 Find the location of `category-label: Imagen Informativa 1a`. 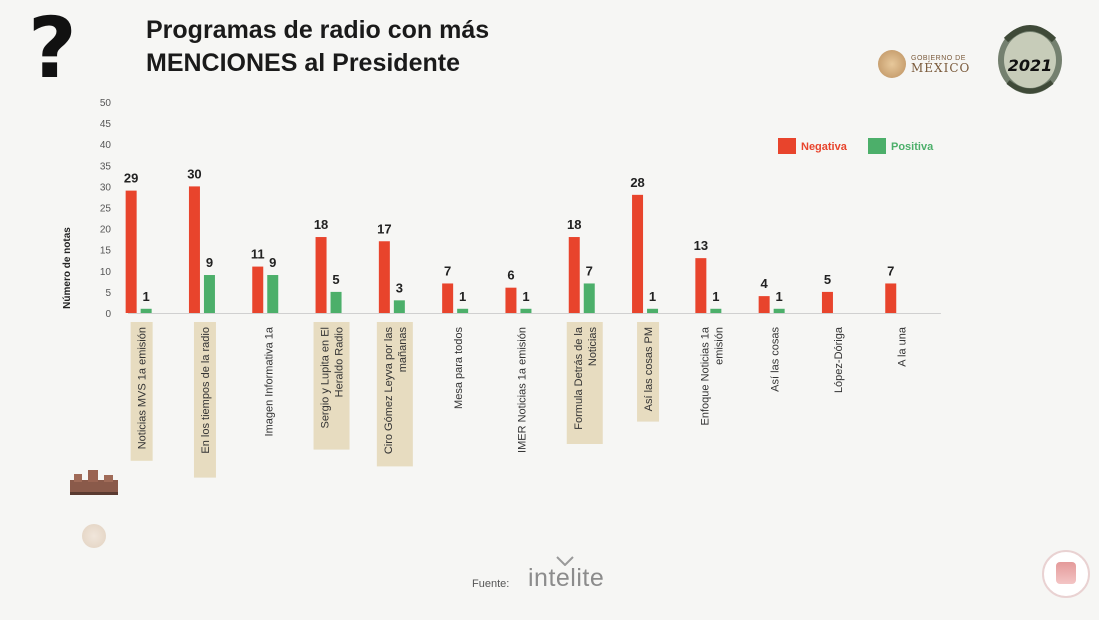

category-label: Imagen Informativa 1a is located at coordinates (269, 381).